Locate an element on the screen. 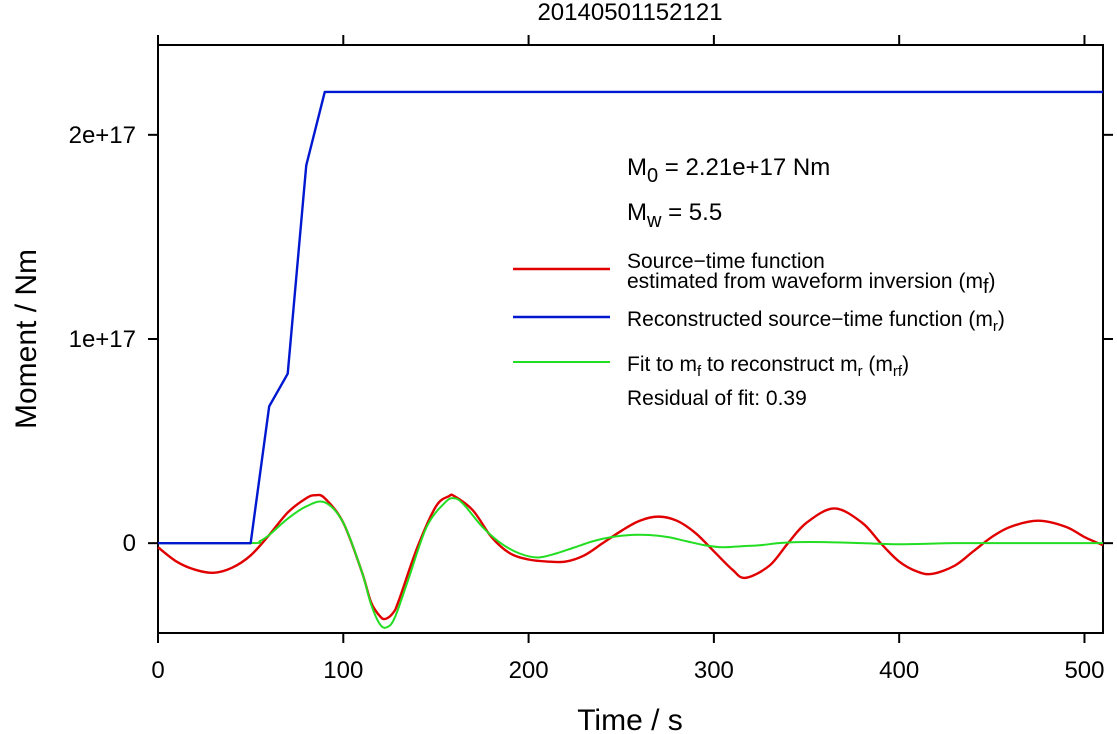  residual-annotation: Residual of fit: 0.39 is located at coordinates (717, 398).